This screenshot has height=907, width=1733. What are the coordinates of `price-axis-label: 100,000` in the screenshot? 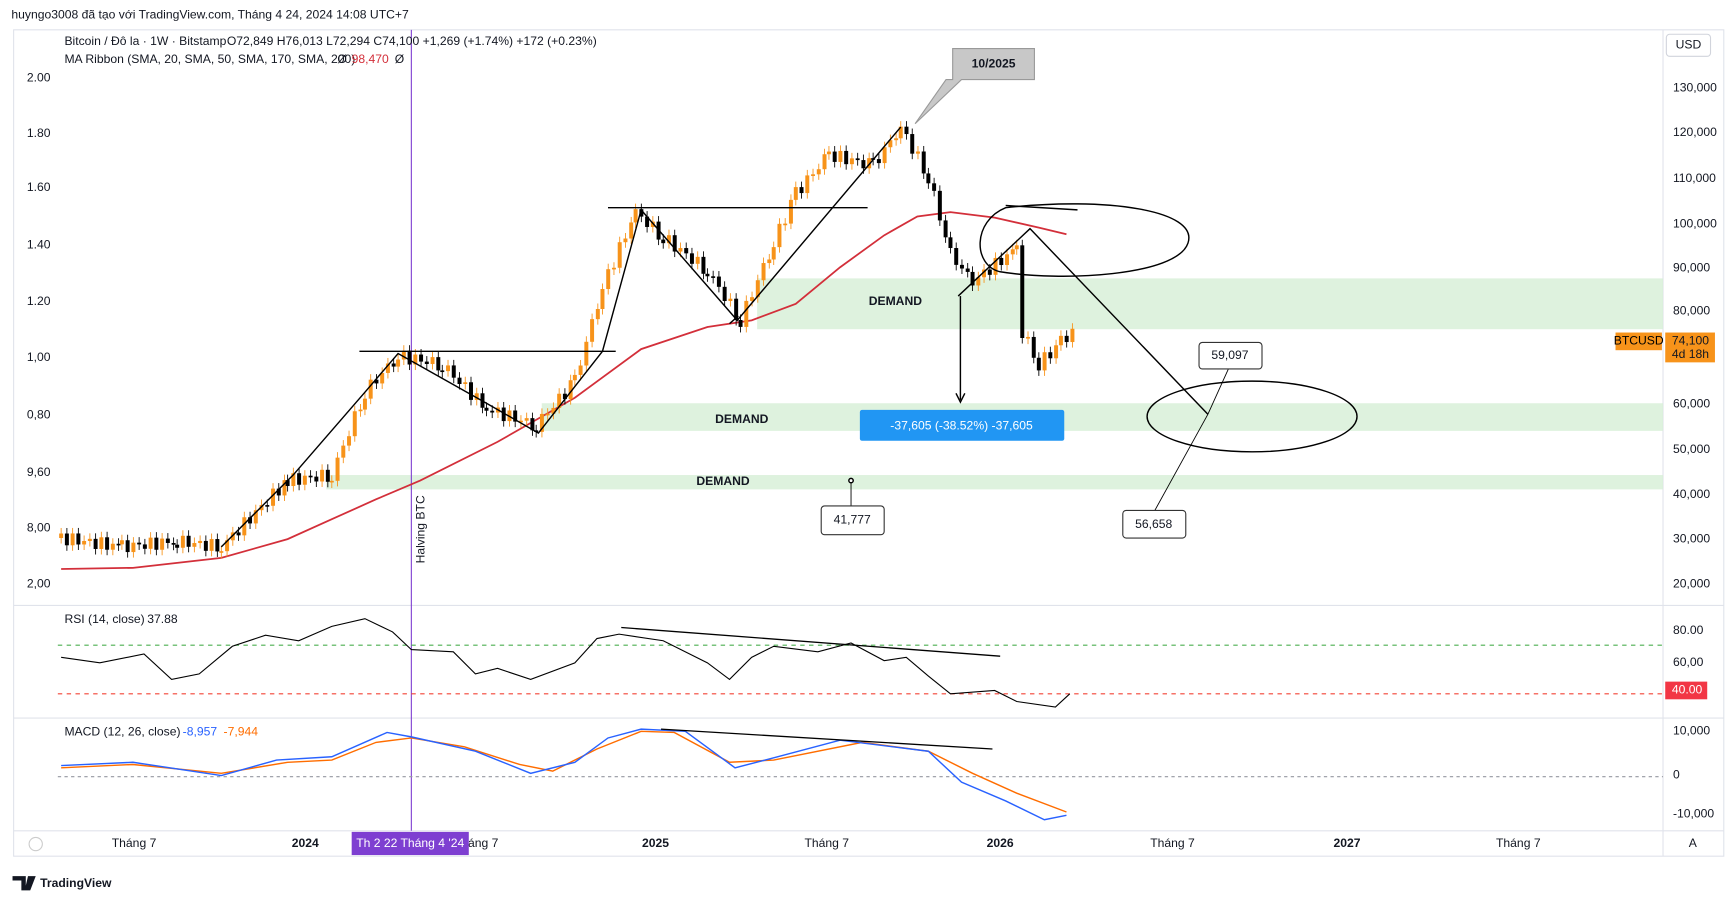 It's located at (1695, 223).